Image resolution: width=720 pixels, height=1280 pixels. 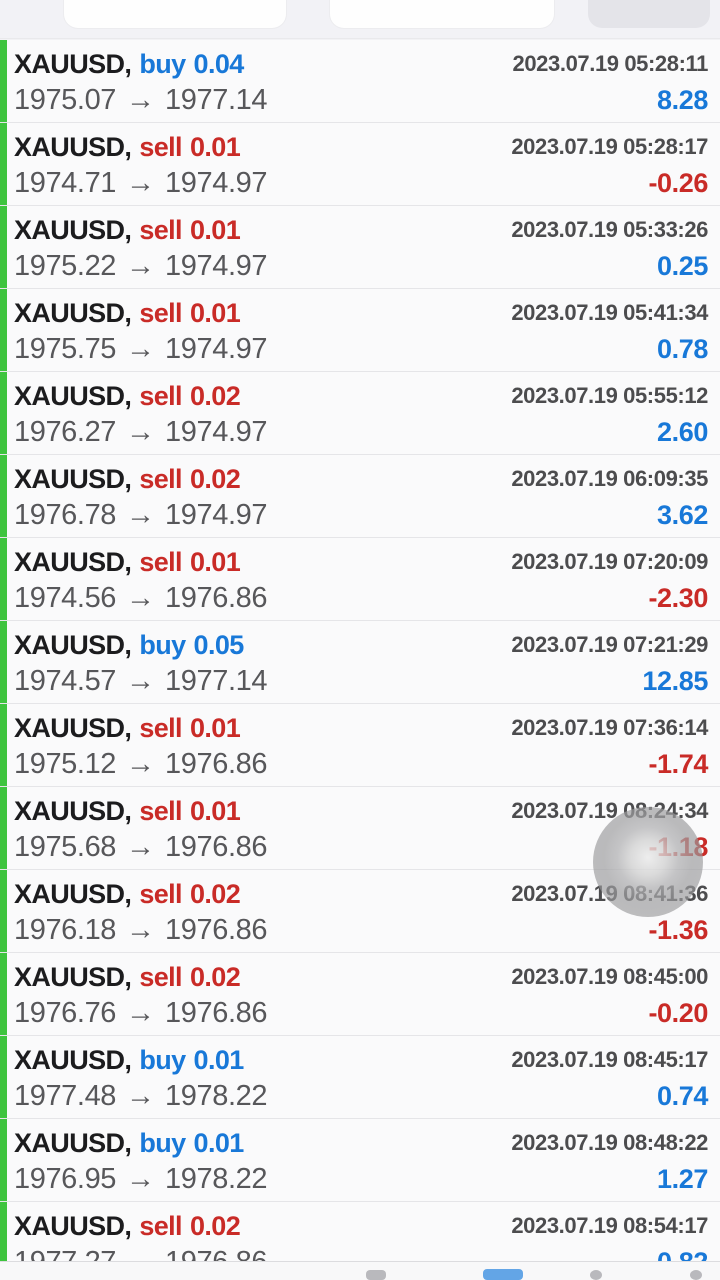 What do you see at coordinates (360, 1270) in the screenshot?
I see `bottom-nav-bar` at bounding box center [360, 1270].